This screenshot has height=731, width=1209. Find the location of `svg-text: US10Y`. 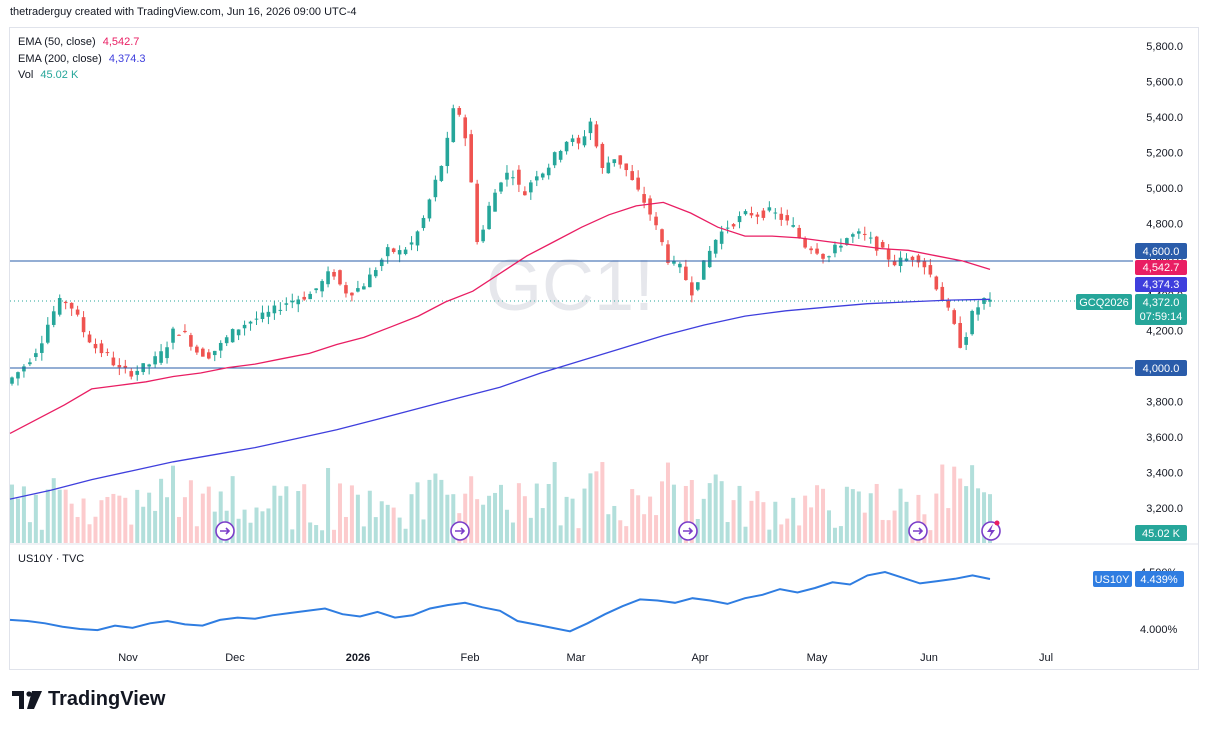

svg-text: US10Y is located at coordinates (1113, 580).